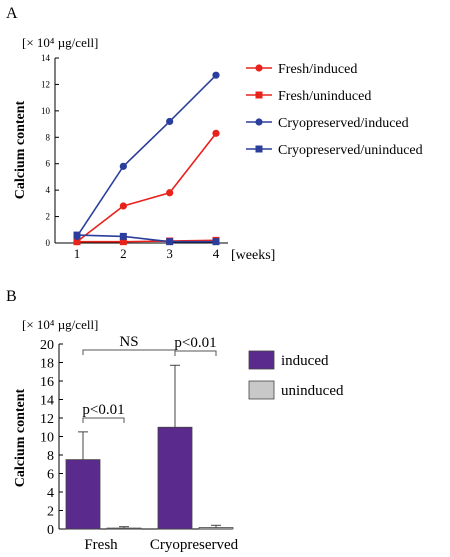  What do you see at coordinates (350, 150) in the screenshot?
I see `panel-a-legend-label: Cryopreserved/uninduced` at bounding box center [350, 150].